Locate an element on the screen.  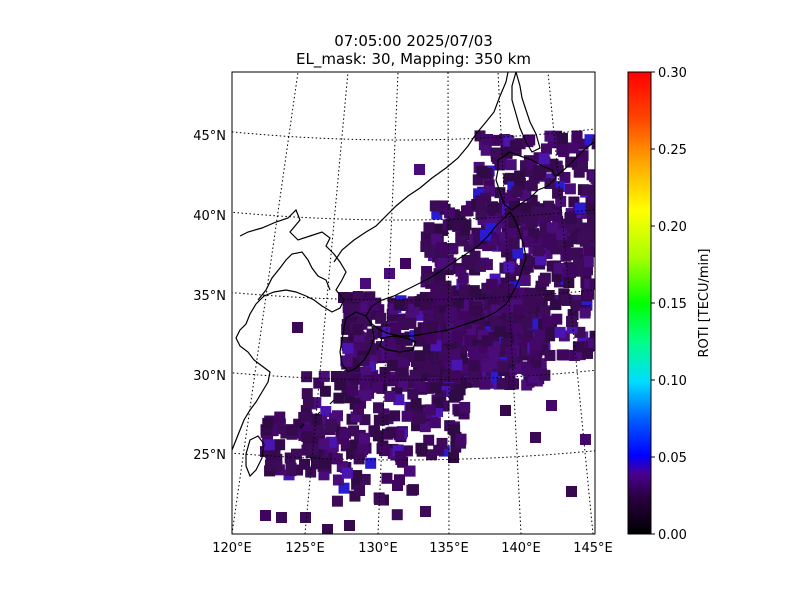
lon-tick-label: 120°E is located at coordinates (232, 548).